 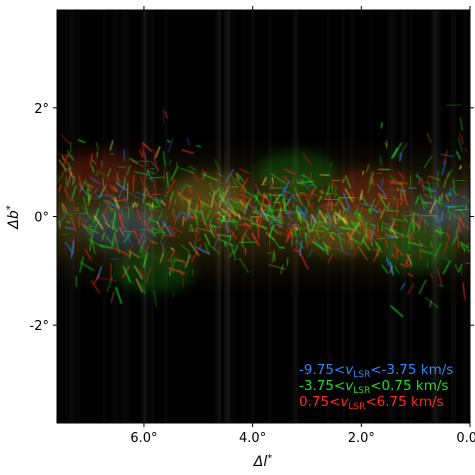 I want to click on x-axis-label: Δl*, so click(x=262, y=461).